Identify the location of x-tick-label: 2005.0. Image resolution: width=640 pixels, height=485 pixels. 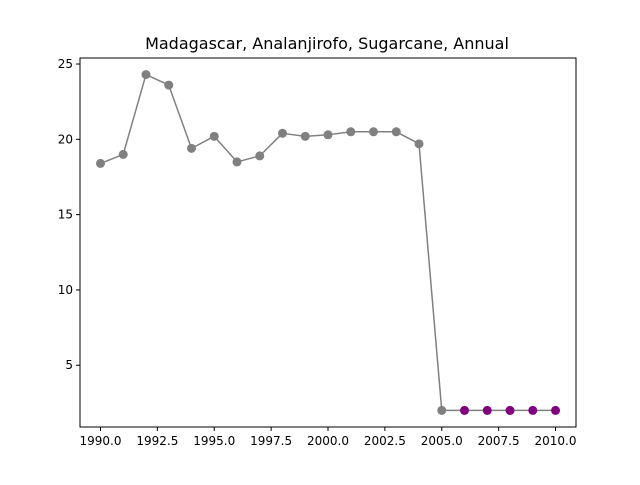
(442, 441).